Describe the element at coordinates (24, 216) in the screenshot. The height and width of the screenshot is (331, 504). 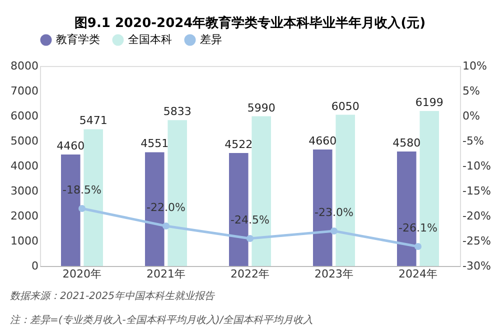
I see `y-tick-label: 2000` at that location.